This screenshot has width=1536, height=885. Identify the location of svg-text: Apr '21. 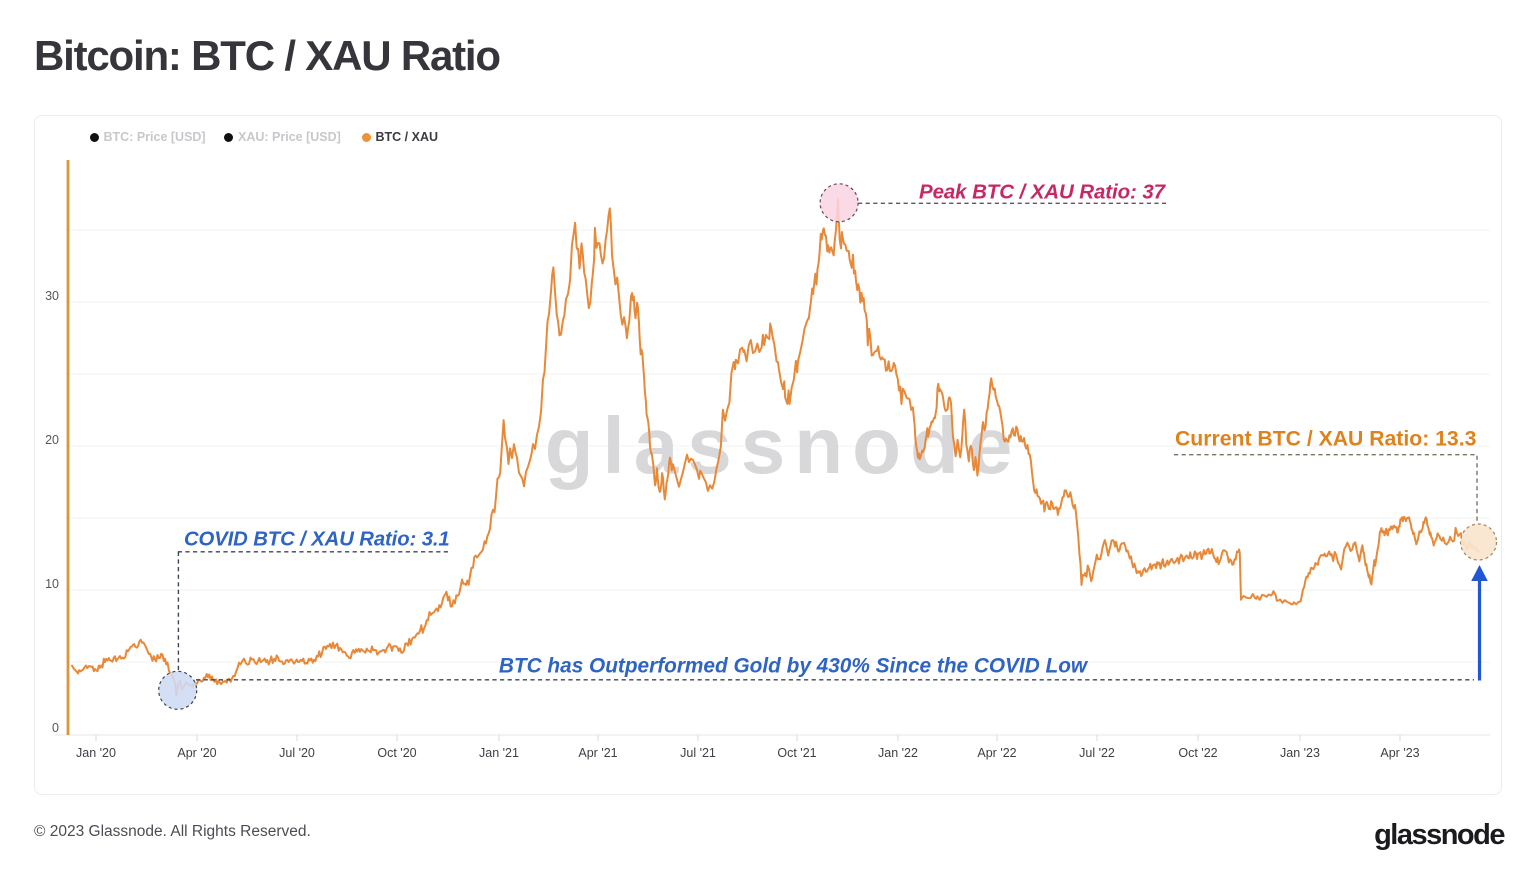
(597, 753).